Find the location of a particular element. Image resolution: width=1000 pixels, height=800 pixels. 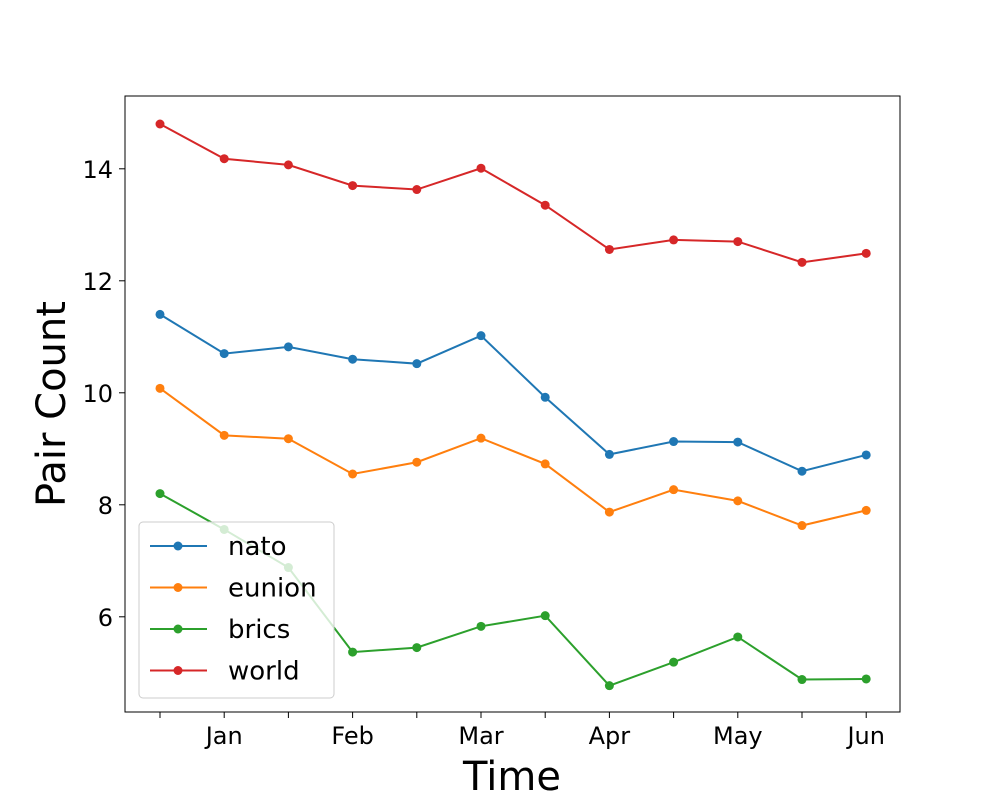

legend-item-brics: brics is located at coordinates (220, 630).